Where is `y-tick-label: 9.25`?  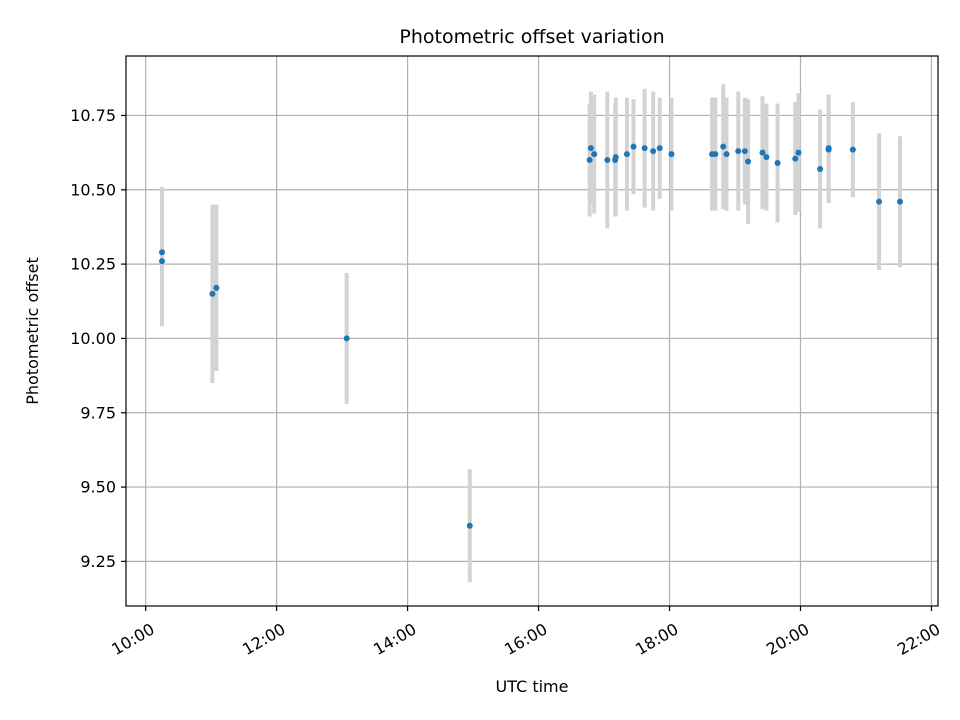
y-tick-label: 9.25 is located at coordinates (98, 561).